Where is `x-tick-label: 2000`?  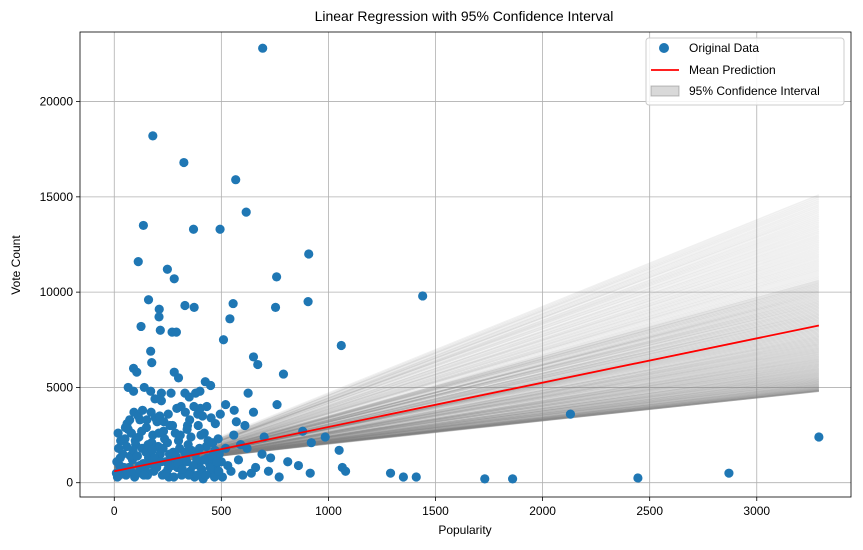 x-tick-label: 2000 is located at coordinates (542, 511).